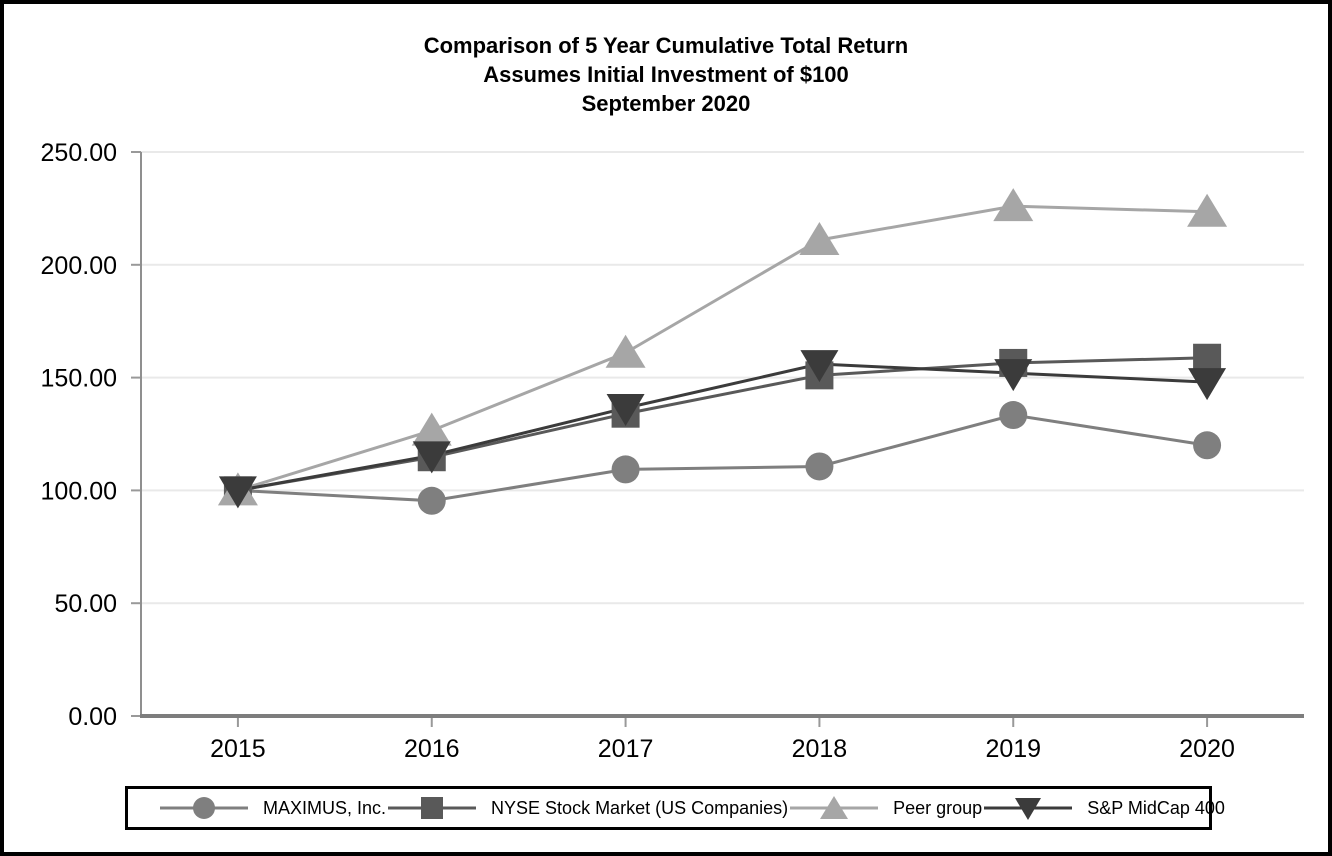 The height and width of the screenshot is (856, 1332). Describe the element at coordinates (432, 808) in the screenshot. I see `square-marker-icon` at that location.